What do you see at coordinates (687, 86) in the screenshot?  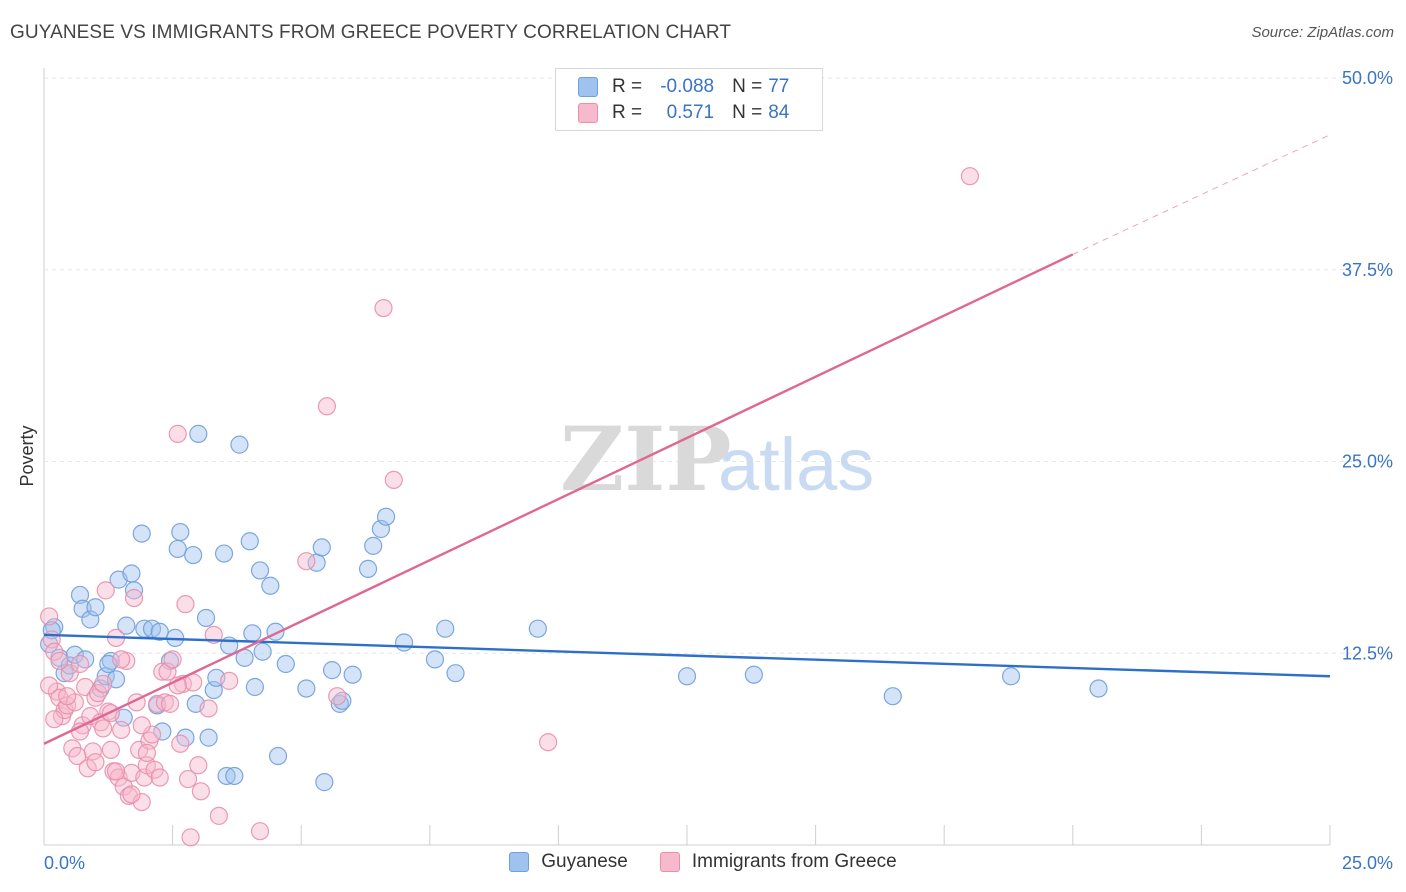 I see `legend-r-value: -0.088` at bounding box center [687, 86].